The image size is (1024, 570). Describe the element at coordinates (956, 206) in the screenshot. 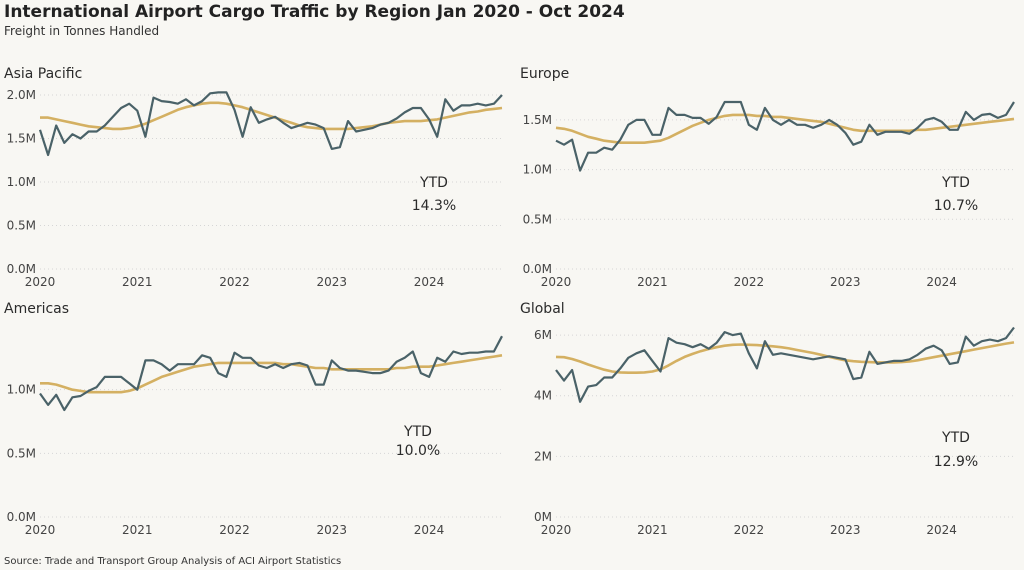

I see `ytd-value: 10.7%` at that location.